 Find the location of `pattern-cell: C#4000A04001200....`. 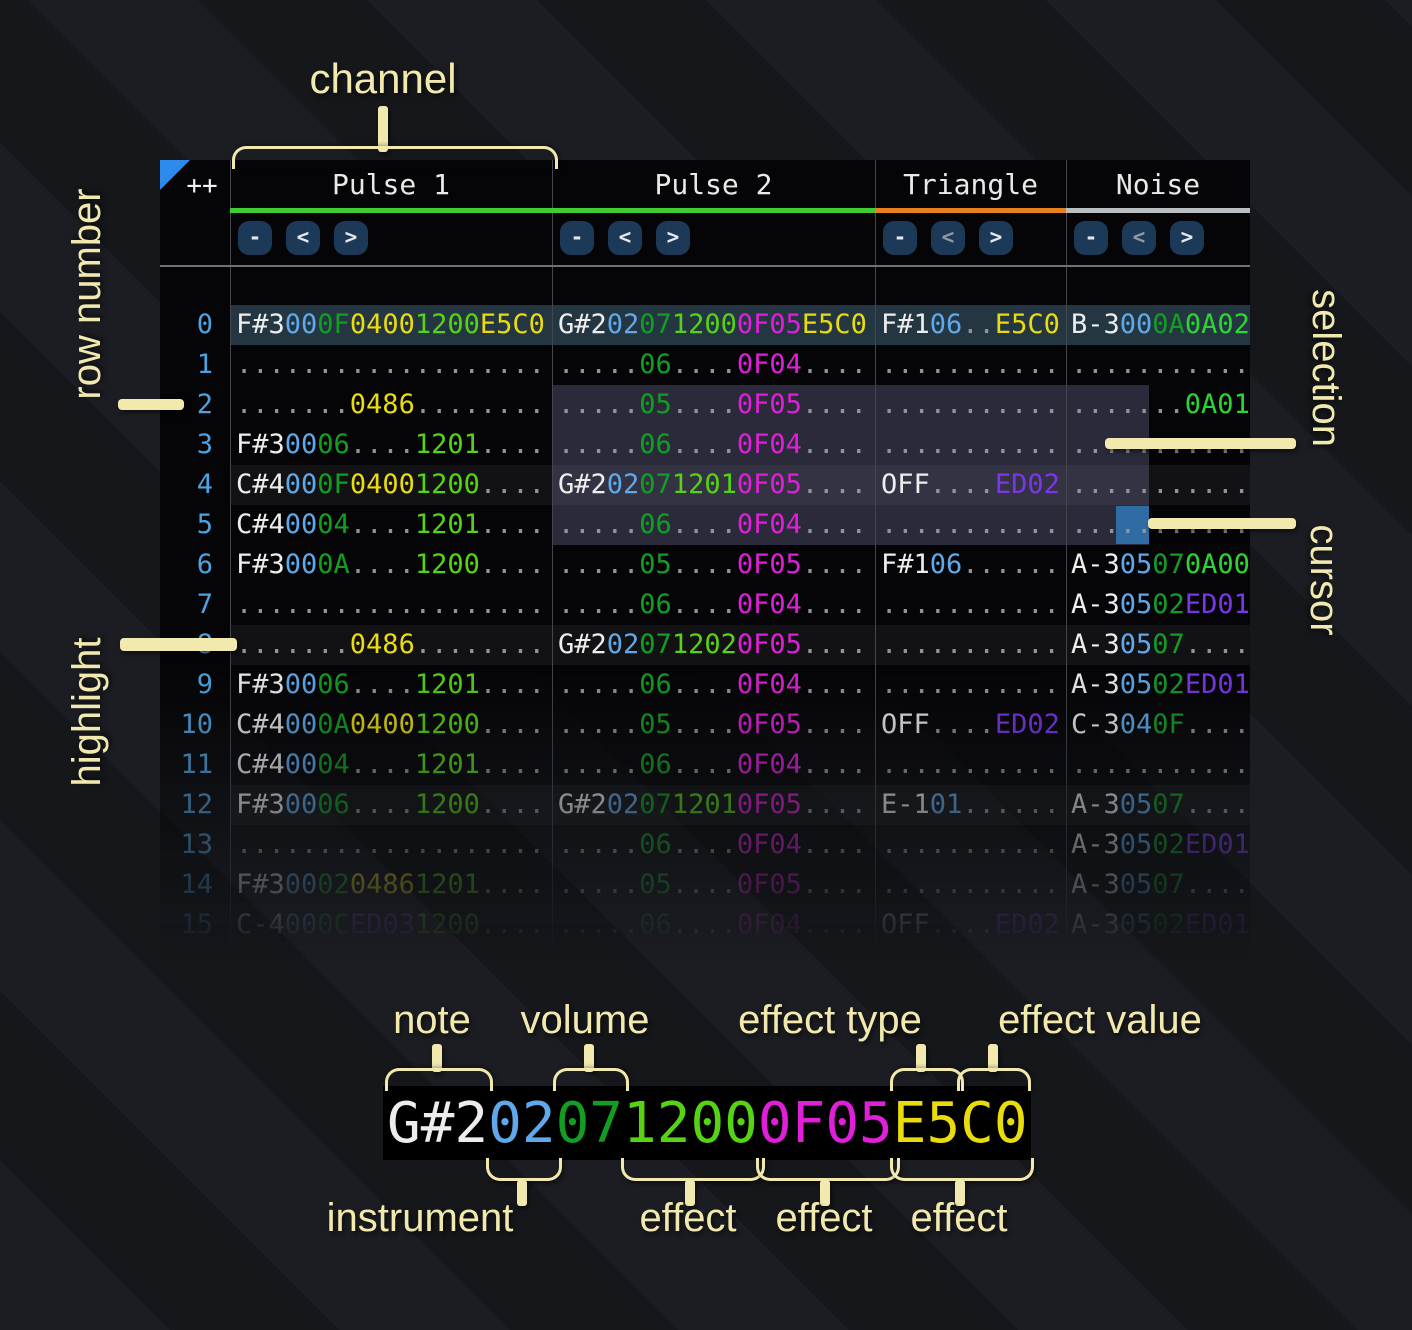

pattern-cell: C#4000A04001200.... is located at coordinates (390, 725).